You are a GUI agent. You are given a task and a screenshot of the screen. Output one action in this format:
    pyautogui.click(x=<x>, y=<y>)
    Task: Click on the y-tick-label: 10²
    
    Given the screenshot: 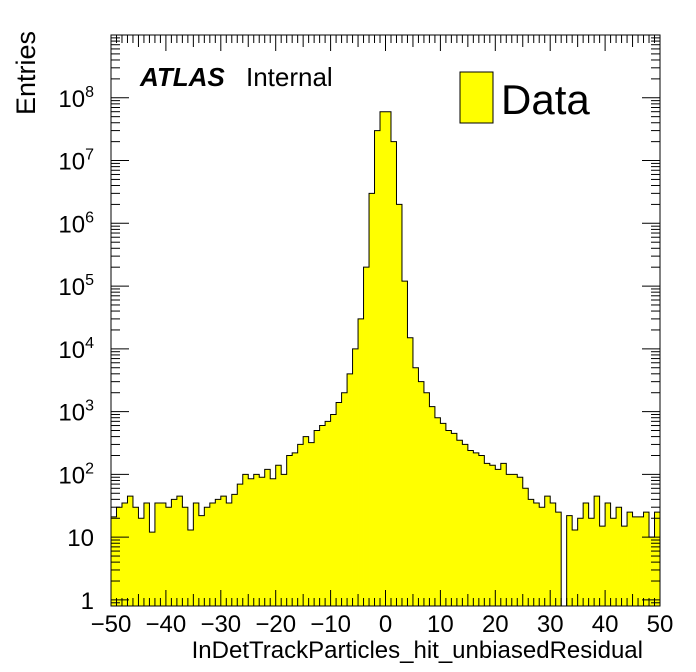 What is the action you would take?
    pyautogui.click(x=76, y=474)
    